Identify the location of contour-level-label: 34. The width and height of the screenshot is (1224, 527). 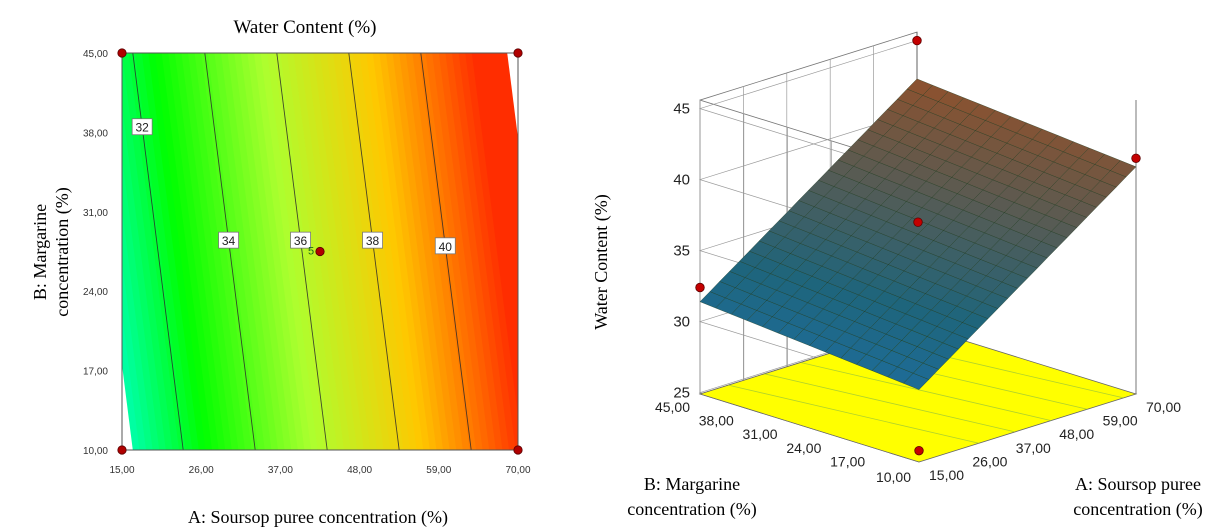
(229, 241).